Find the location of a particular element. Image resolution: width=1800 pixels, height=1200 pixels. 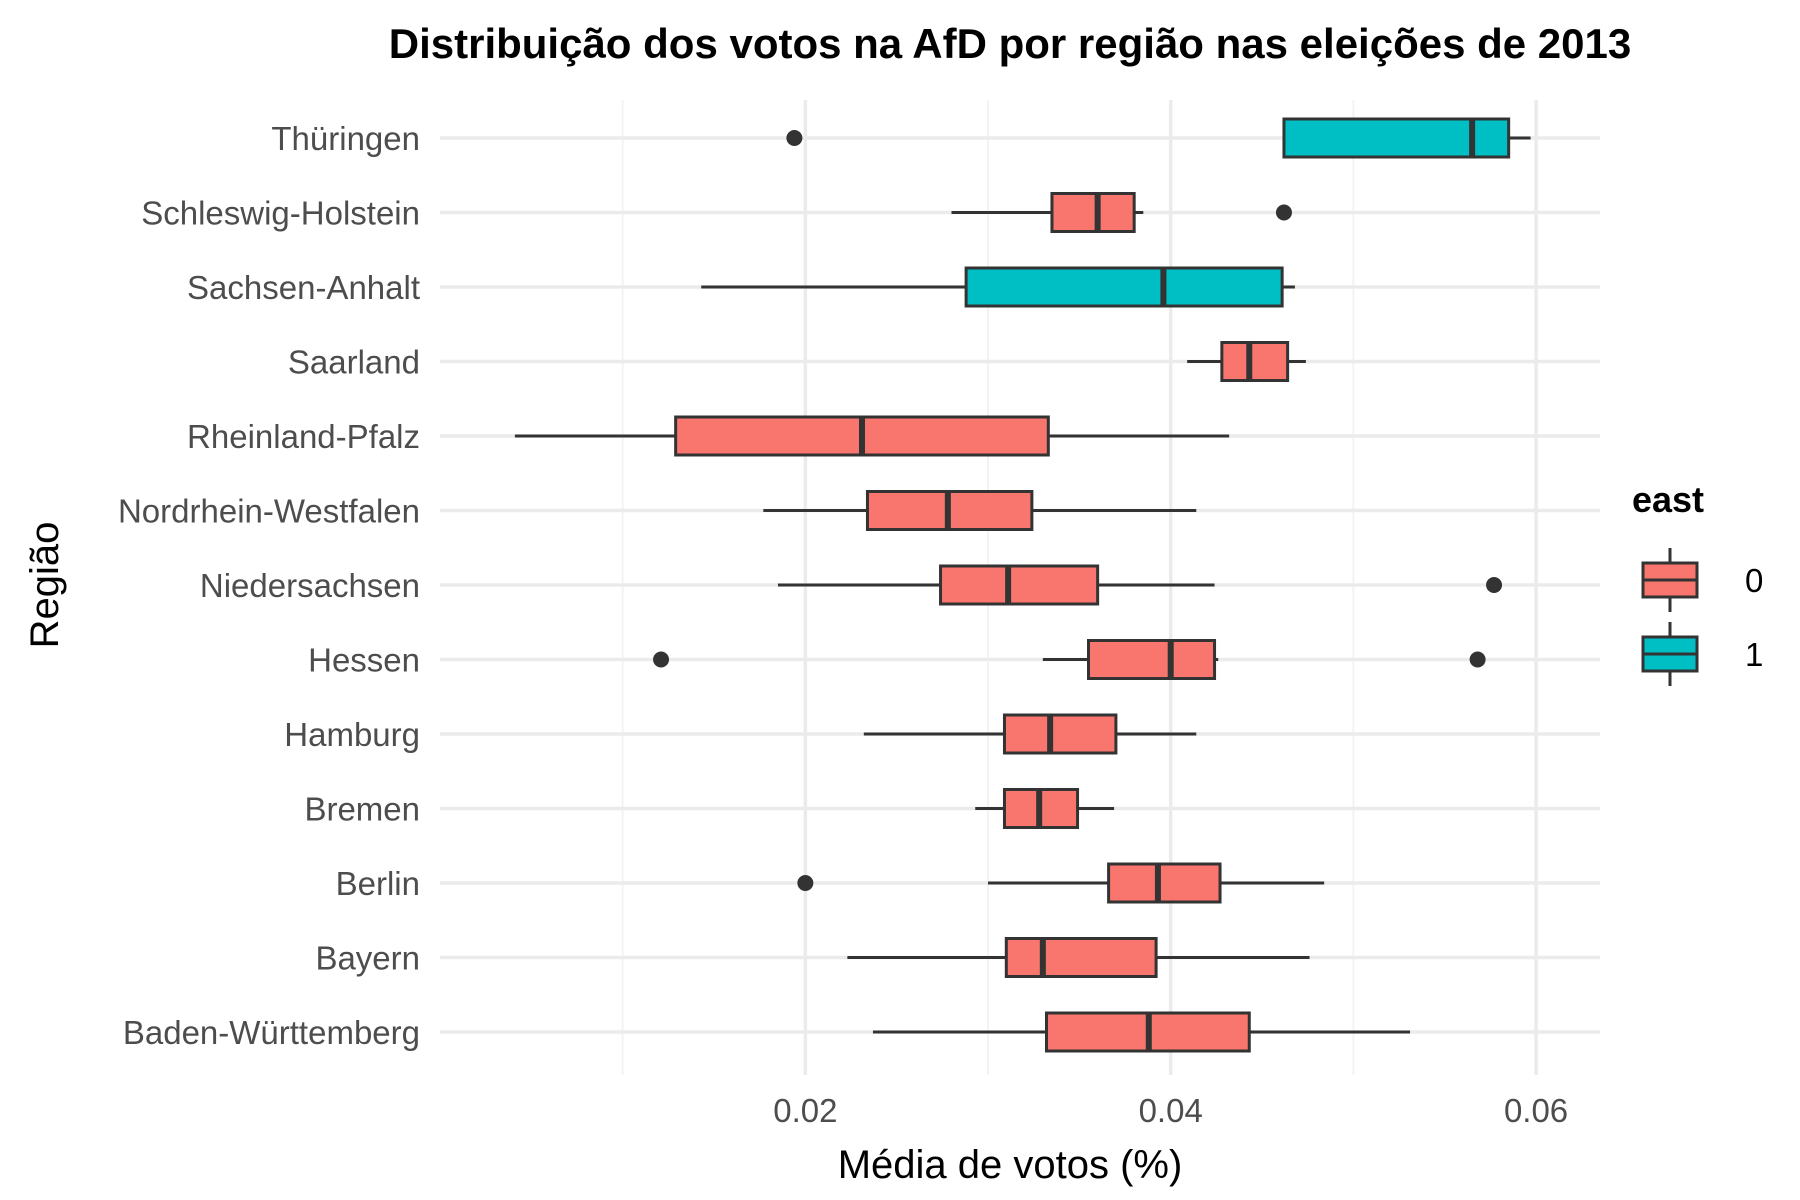

boxplot-hamburg is located at coordinates (1030, 734).